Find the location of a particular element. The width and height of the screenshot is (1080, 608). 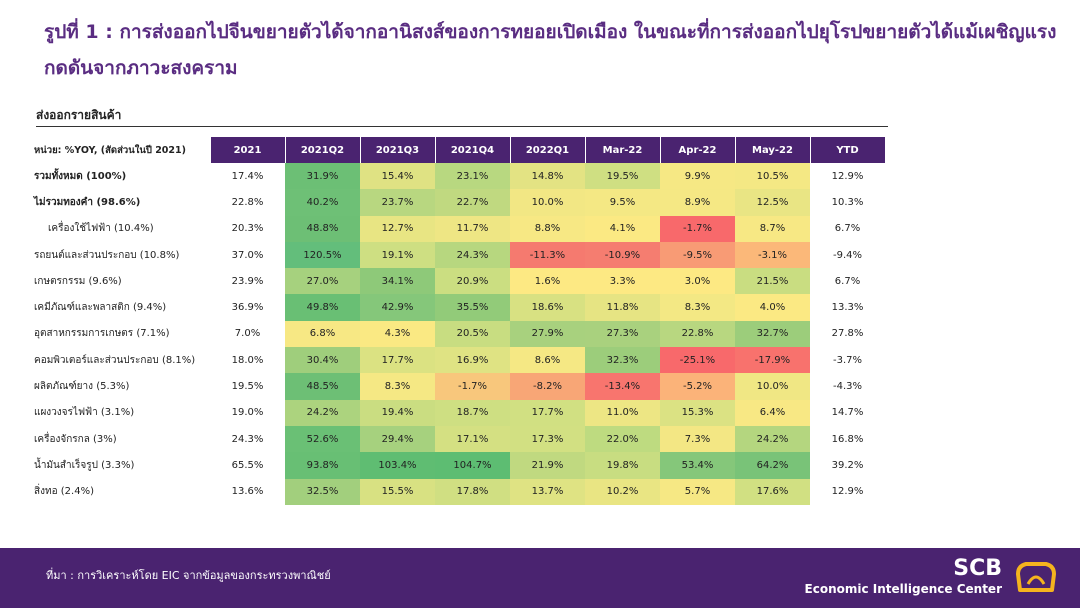

table-cell: 42.9% is located at coordinates (397, 307).